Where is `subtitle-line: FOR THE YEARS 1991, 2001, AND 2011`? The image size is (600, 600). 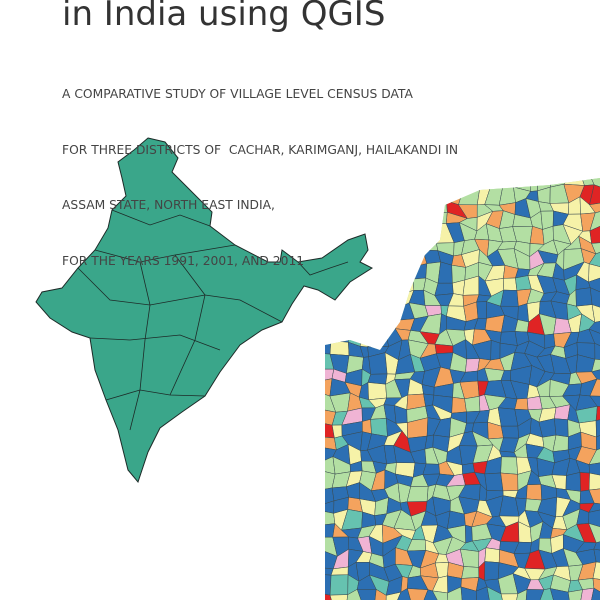 subtitle-line: FOR THE YEARS 1991, 2001, AND 2011 is located at coordinates (183, 260).